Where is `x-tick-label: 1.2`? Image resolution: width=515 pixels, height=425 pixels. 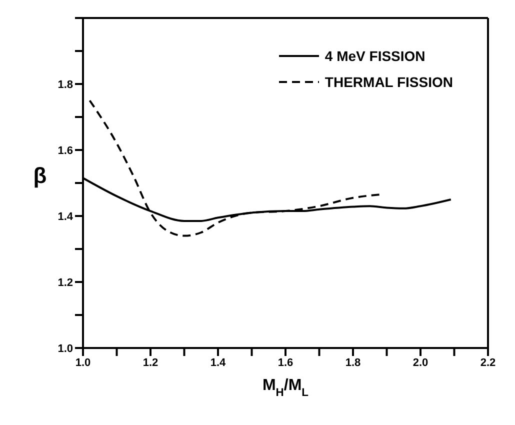
x-tick-label: 1.2 is located at coordinates (150, 362).